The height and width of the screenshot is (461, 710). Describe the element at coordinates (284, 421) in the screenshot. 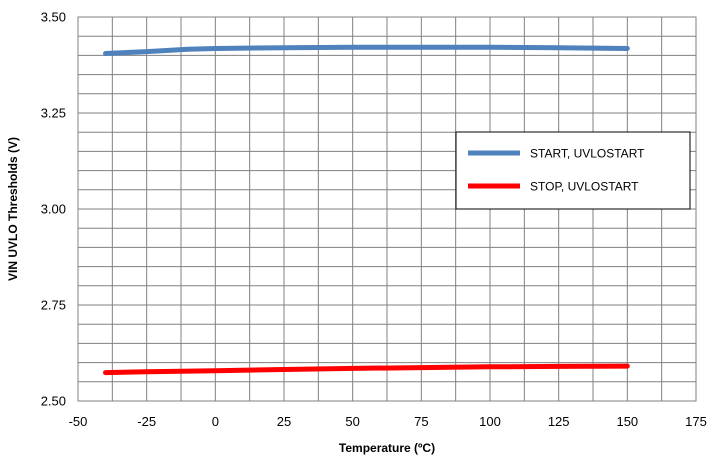

I see `x-tick-label: 25` at that location.